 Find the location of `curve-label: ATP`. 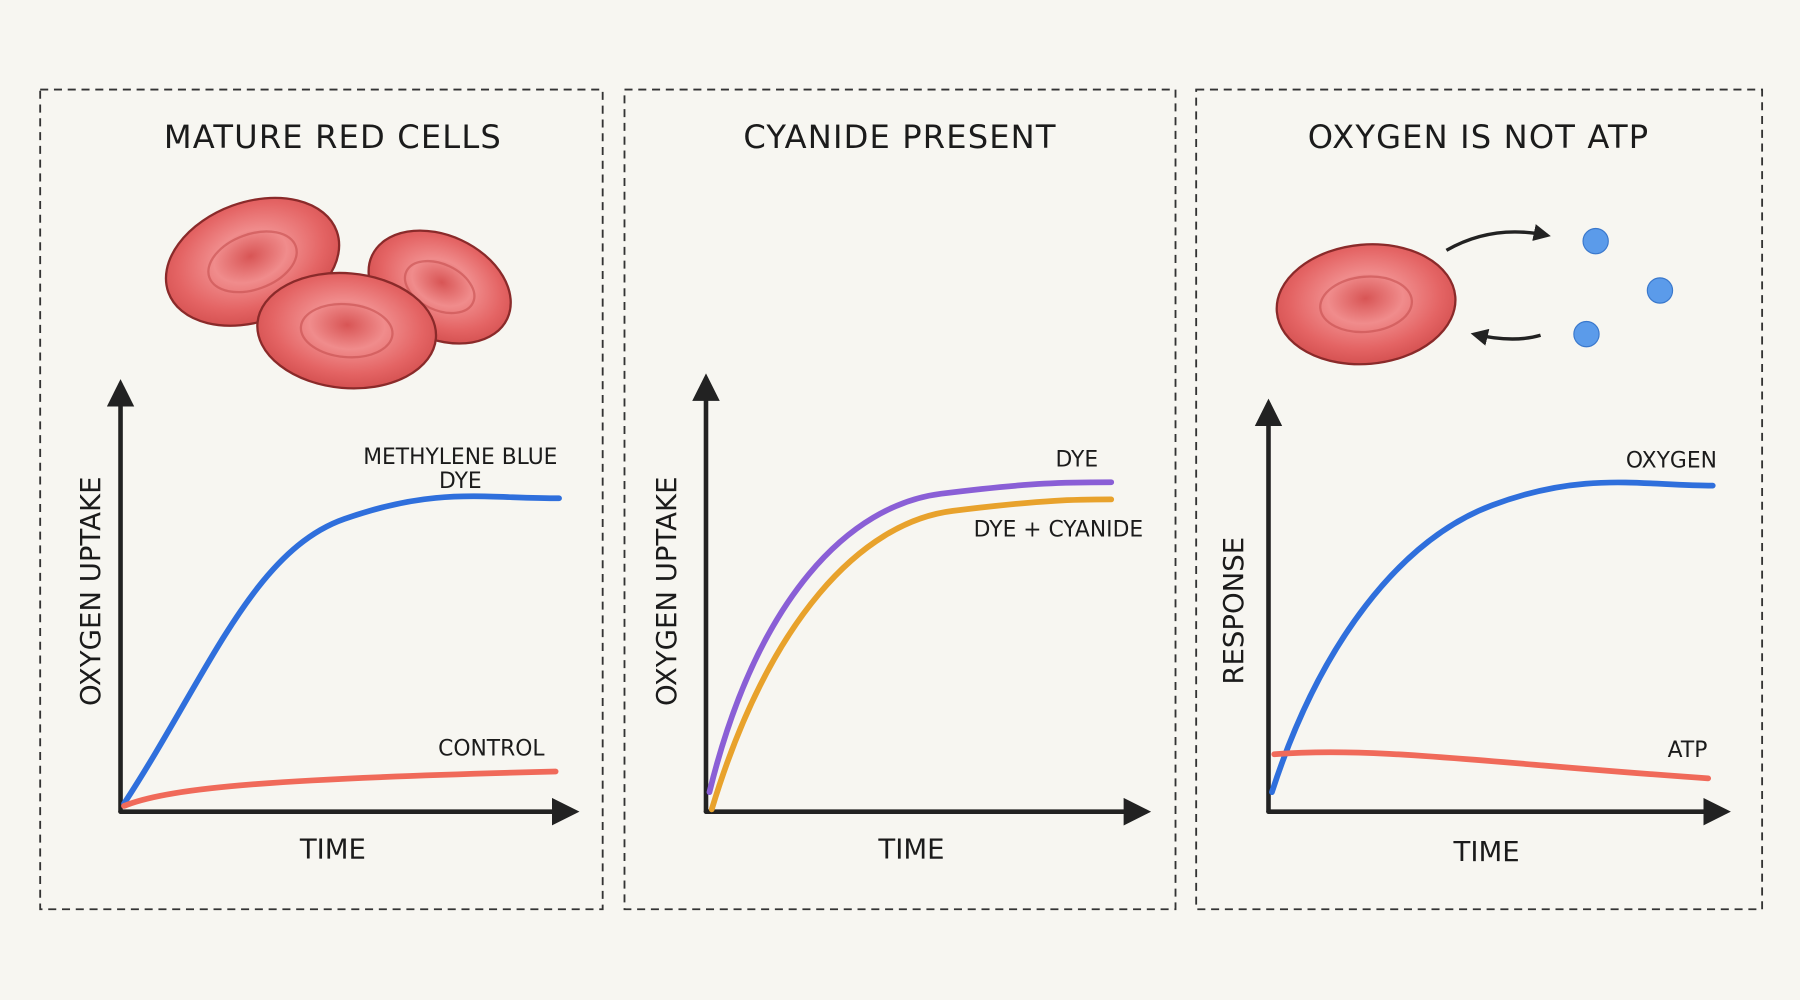

curve-label: ATP is located at coordinates (1688, 750).